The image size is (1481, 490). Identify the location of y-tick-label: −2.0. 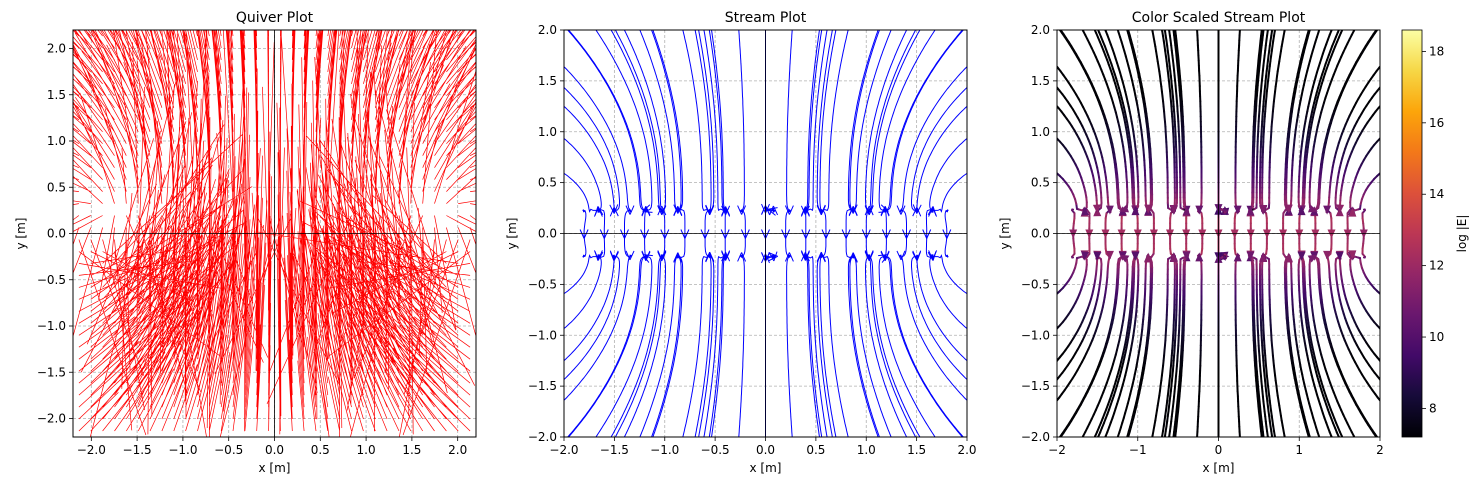
(51, 419).